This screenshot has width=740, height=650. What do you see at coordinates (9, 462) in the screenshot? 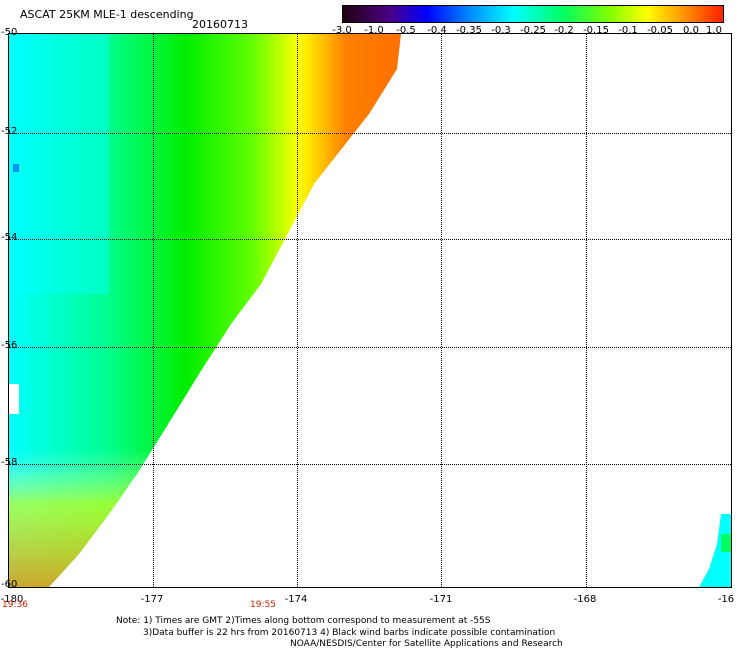
I see `lat-label: -58` at bounding box center [9, 462].